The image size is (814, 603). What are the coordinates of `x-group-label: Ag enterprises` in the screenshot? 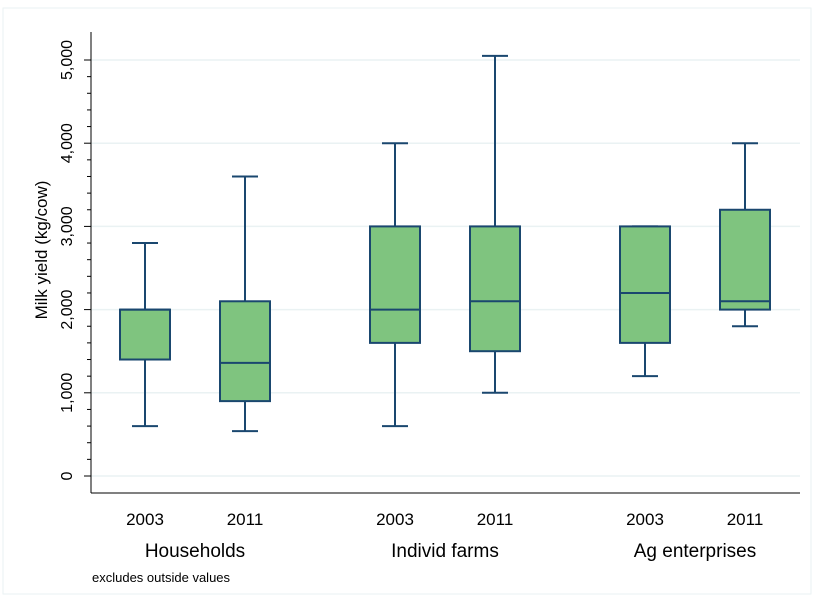 It's located at (695, 551).